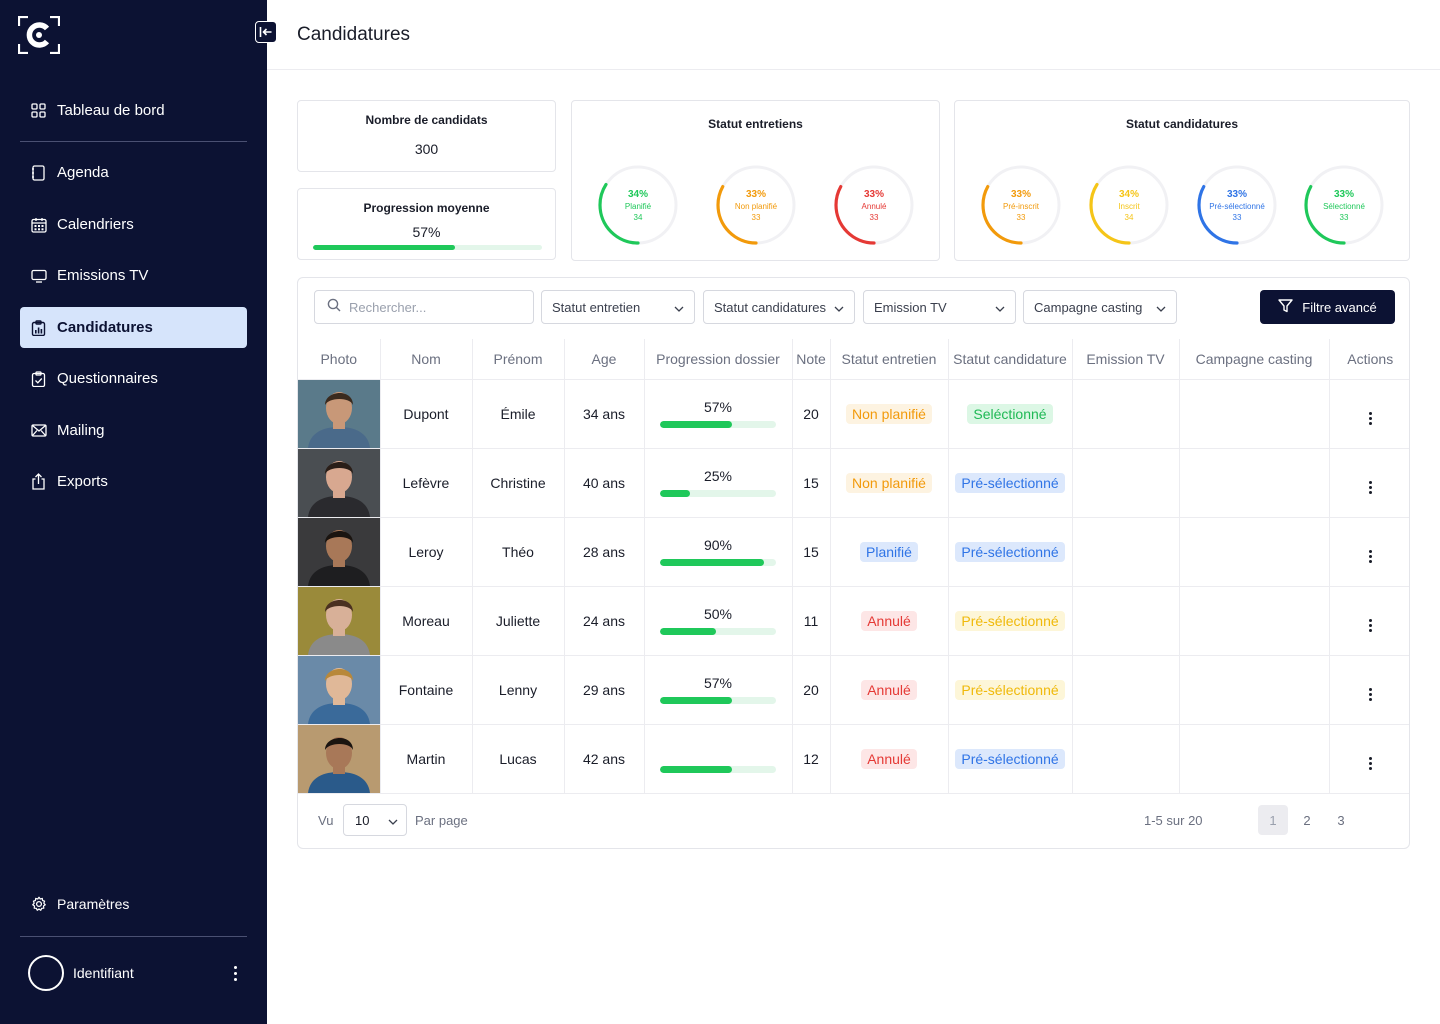  What do you see at coordinates (1369, 359) in the screenshot?
I see `column-header-actions: Actions` at bounding box center [1369, 359].